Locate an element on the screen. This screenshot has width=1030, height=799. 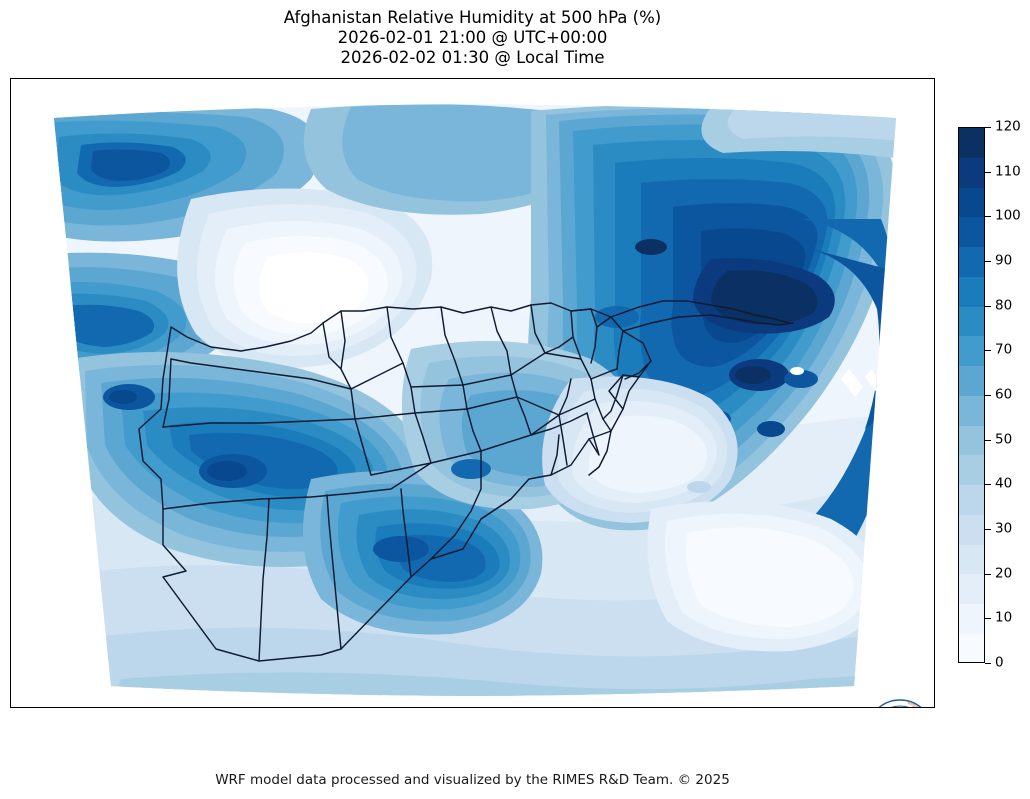
colorbar-tick-label: 60 is located at coordinates (1004, 394).